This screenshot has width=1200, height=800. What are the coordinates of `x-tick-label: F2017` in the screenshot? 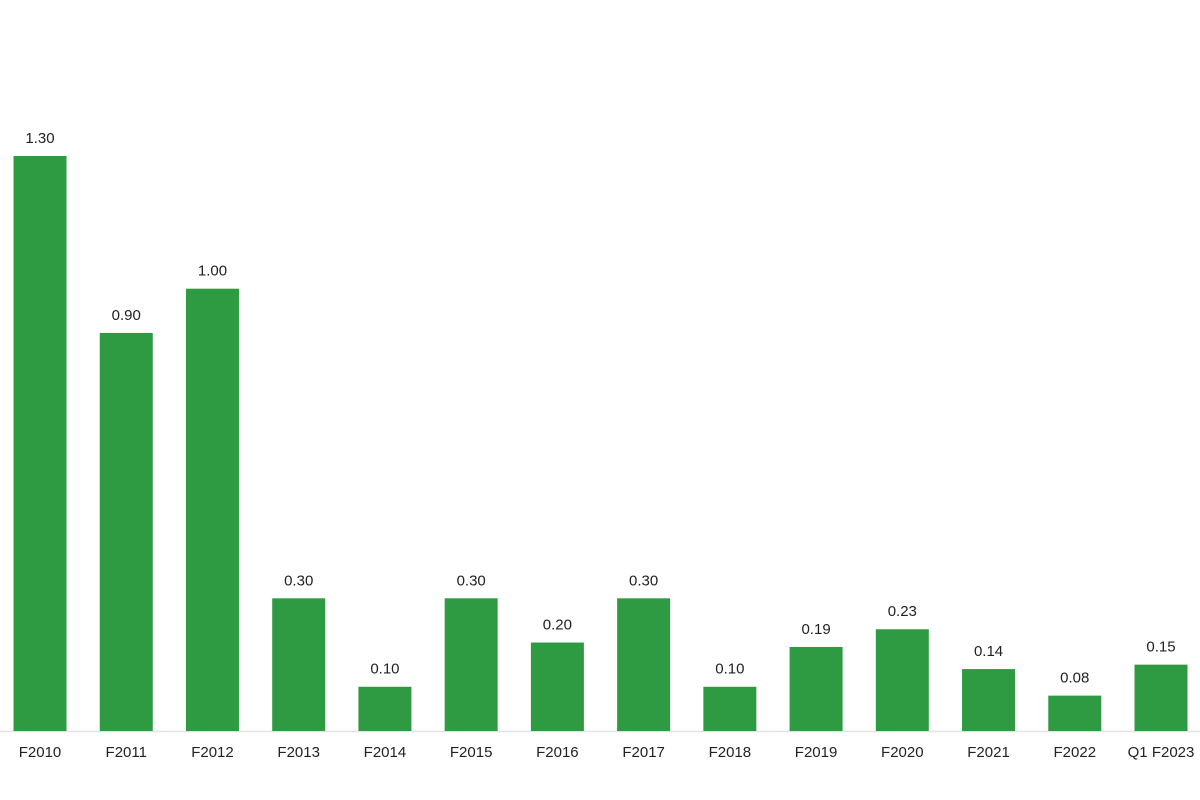 It's located at (643, 752).